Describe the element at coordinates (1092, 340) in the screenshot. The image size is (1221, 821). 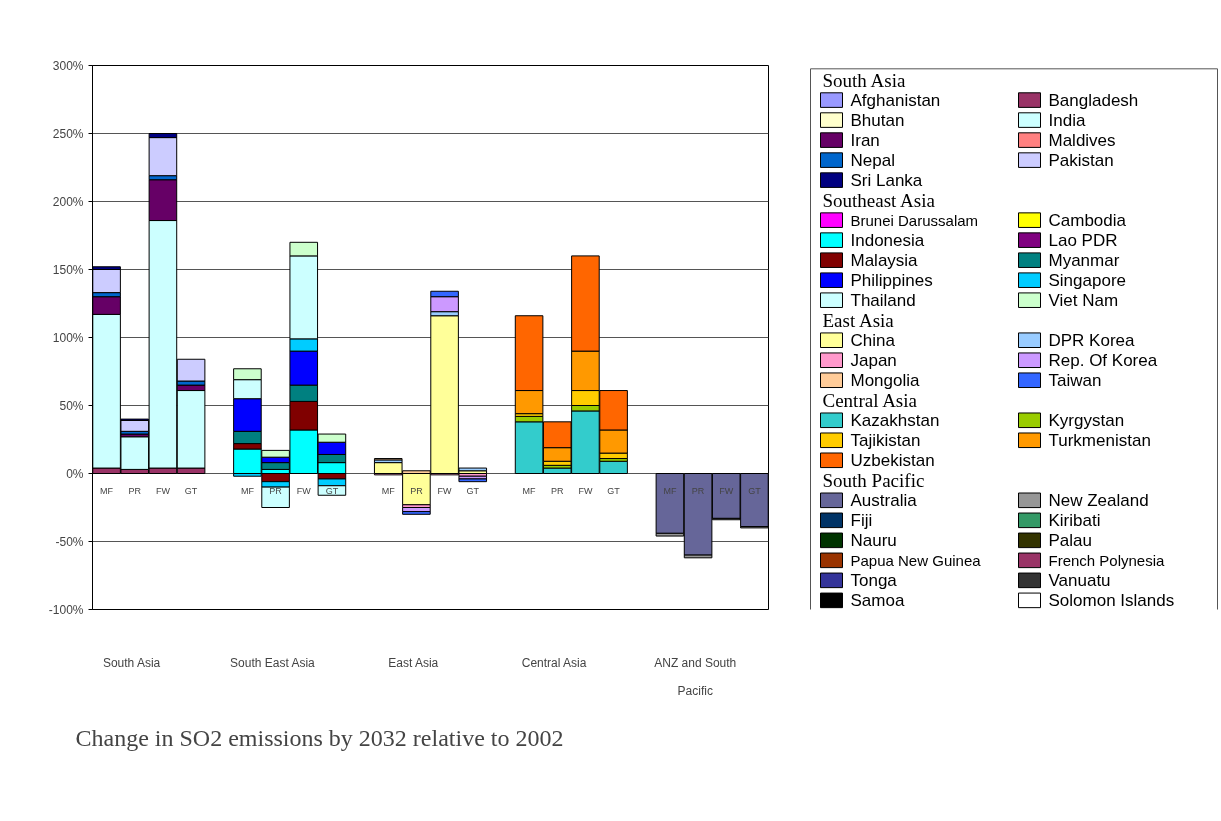
I see `legend-label: DPR Korea` at that location.